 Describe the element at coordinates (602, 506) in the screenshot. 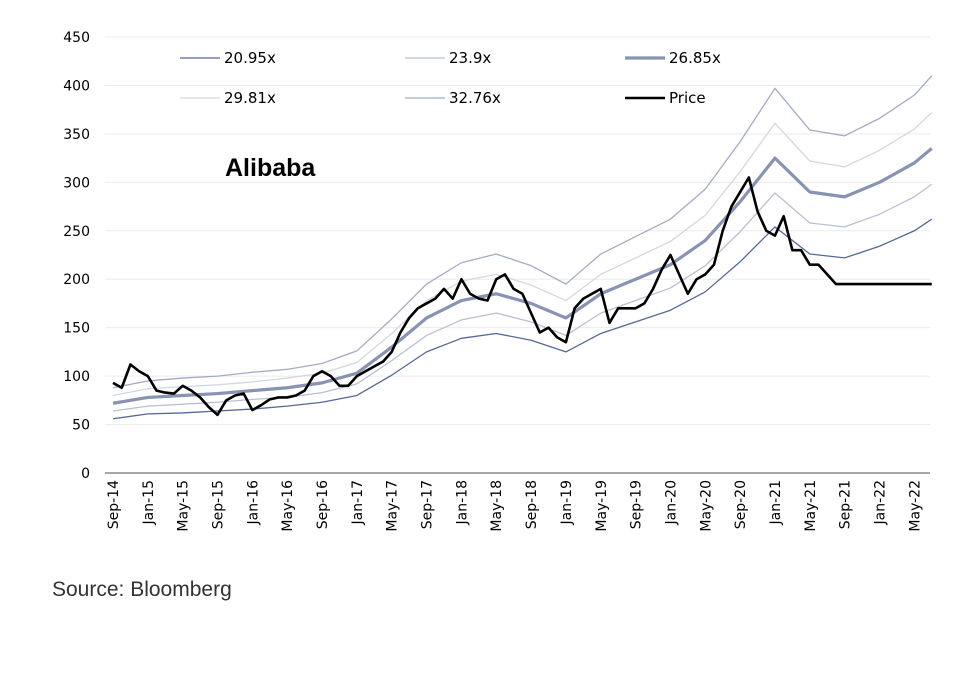

I see `x-tick-label: May-19` at that location.